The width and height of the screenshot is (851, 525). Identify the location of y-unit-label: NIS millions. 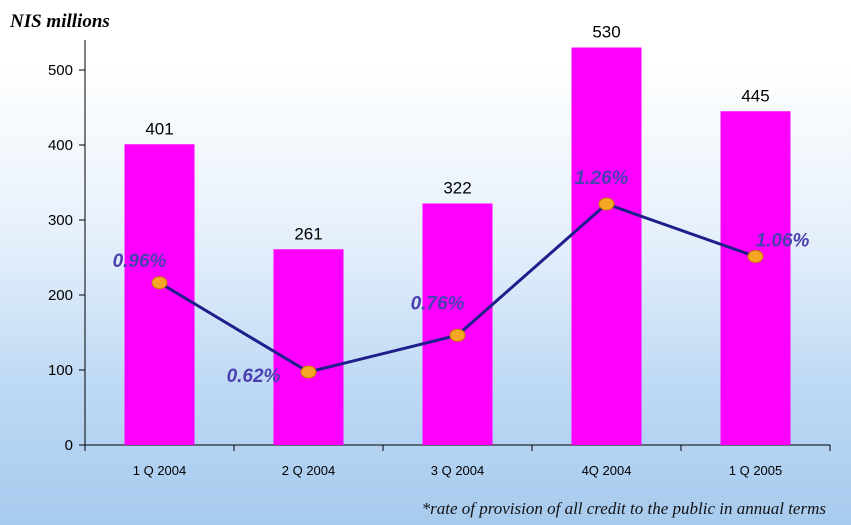
(59, 21).